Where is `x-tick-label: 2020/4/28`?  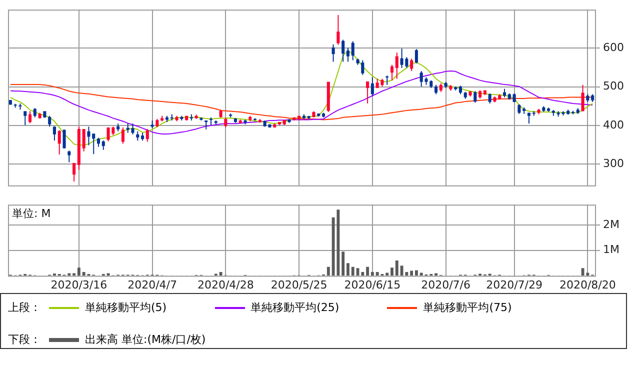
x-tick-label: 2020/4/28 is located at coordinates (225, 285).